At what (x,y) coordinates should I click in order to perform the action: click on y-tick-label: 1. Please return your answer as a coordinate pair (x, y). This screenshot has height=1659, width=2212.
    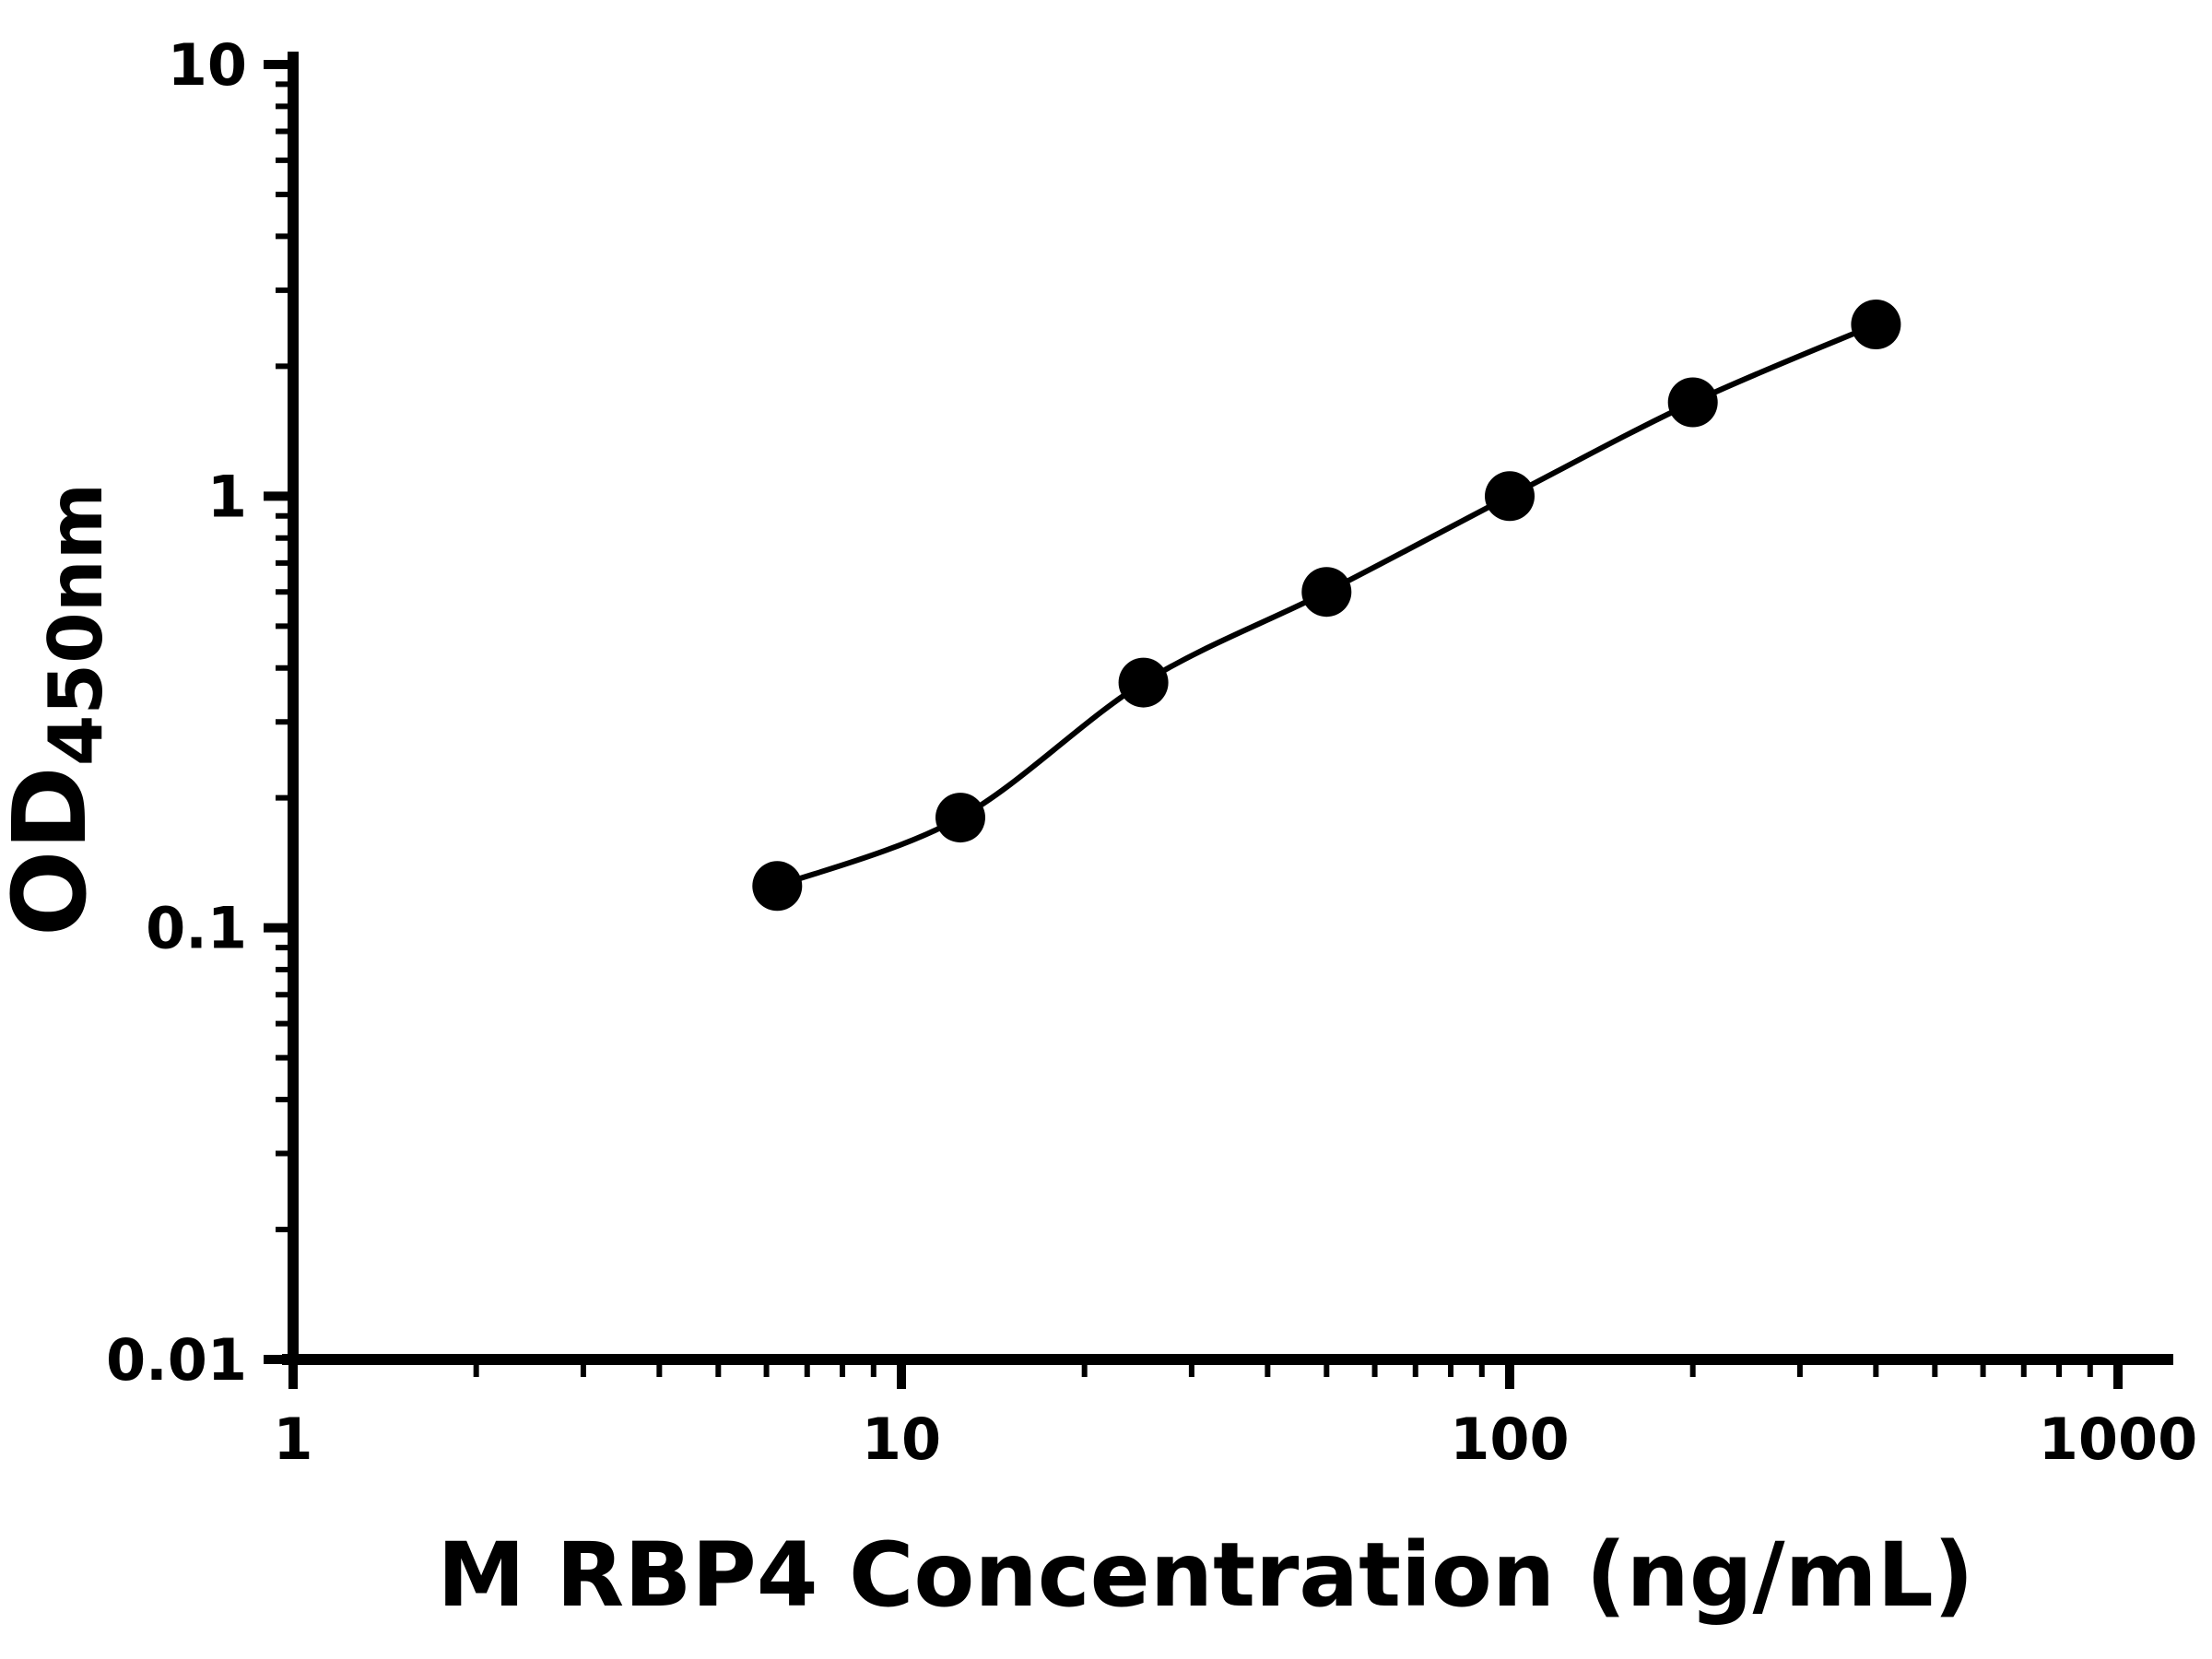
    Looking at the image, I should click on (227, 496).